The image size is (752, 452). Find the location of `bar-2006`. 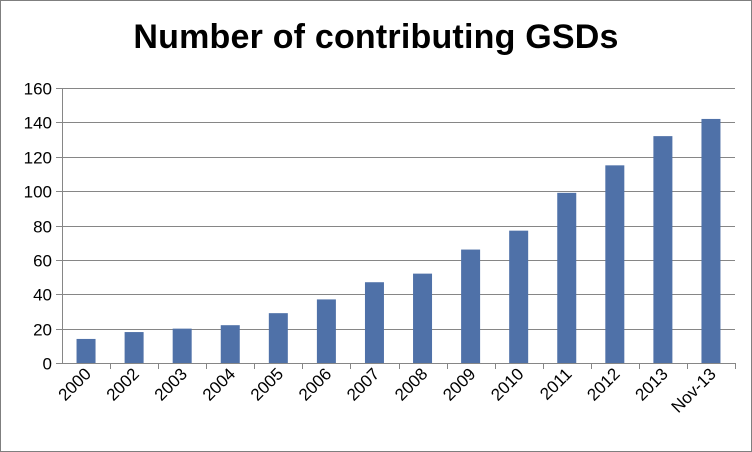

bar-2006 is located at coordinates (326, 331).